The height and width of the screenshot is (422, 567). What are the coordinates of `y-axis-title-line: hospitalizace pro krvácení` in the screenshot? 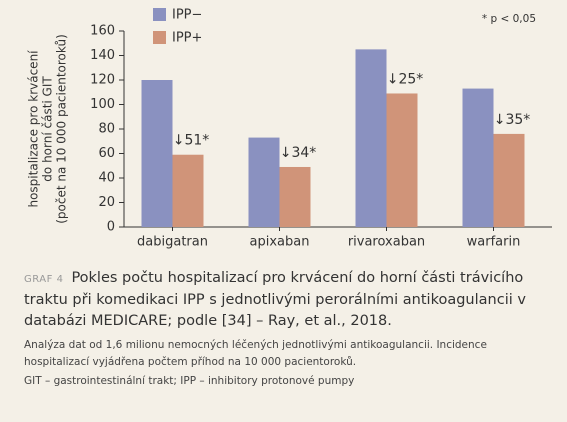 It's located at (34, 129).